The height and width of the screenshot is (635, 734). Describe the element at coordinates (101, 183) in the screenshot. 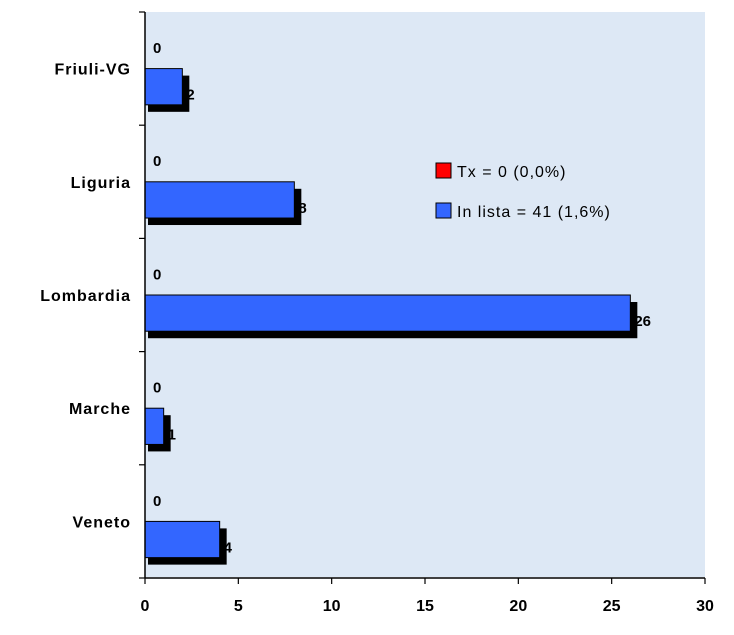

I see `category-label-liguria: Liguria` at that location.